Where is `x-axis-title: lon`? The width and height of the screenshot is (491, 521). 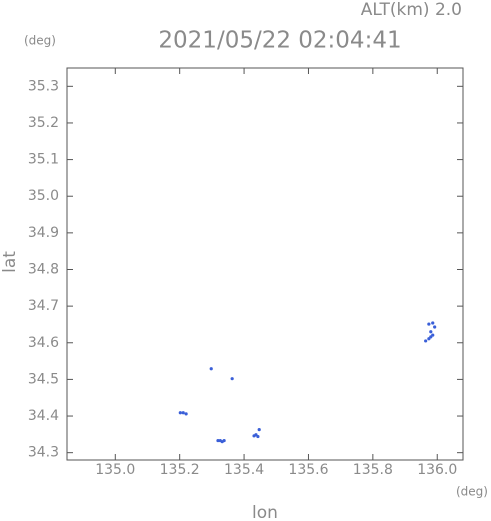
x-axis-title: lon is located at coordinates (265, 512).